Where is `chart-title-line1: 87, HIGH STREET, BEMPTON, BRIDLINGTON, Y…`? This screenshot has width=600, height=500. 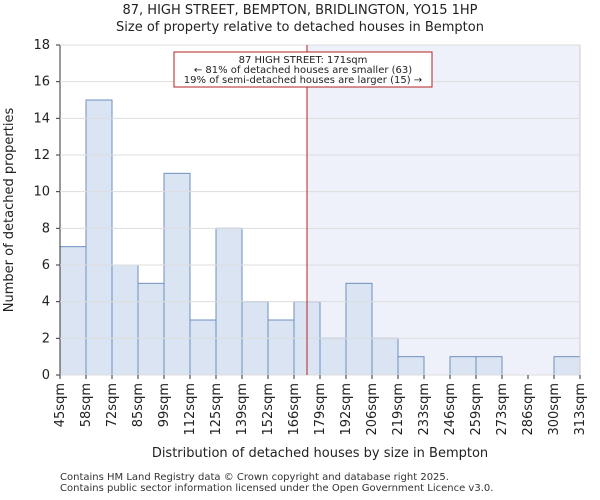
chart-title-line1: 87, HIGH STREET, BEMPTON, BRIDLINGTON, Y… is located at coordinates (300, 10).